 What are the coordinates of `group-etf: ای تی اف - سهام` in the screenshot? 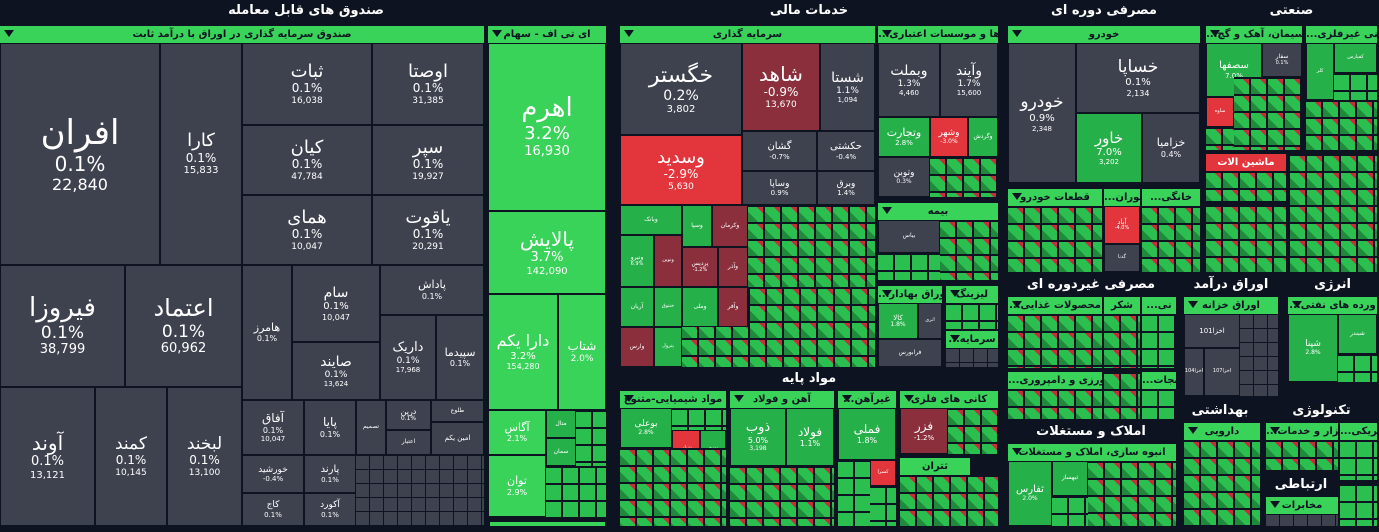 It's located at (547, 34).